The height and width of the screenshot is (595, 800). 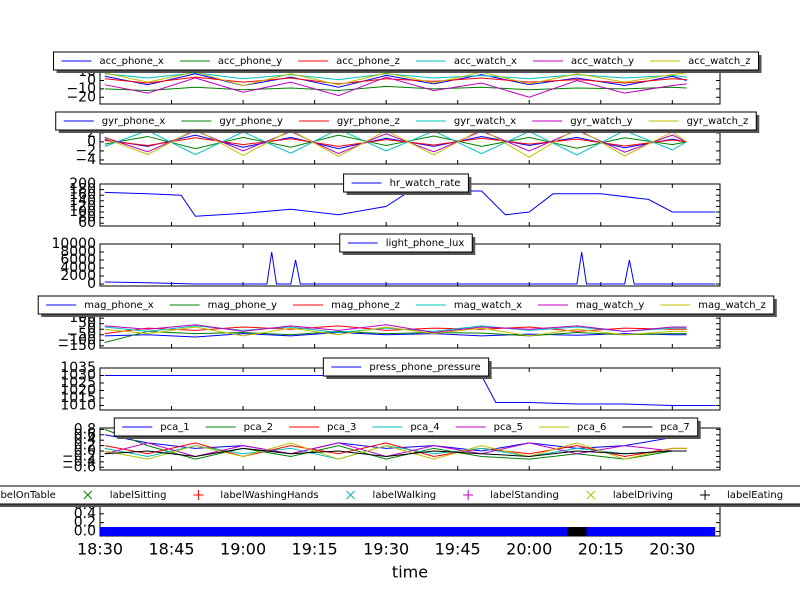 What do you see at coordinates (82, 195) in the screenshot?
I see `y-tick-label: 160` at bounding box center [82, 195].